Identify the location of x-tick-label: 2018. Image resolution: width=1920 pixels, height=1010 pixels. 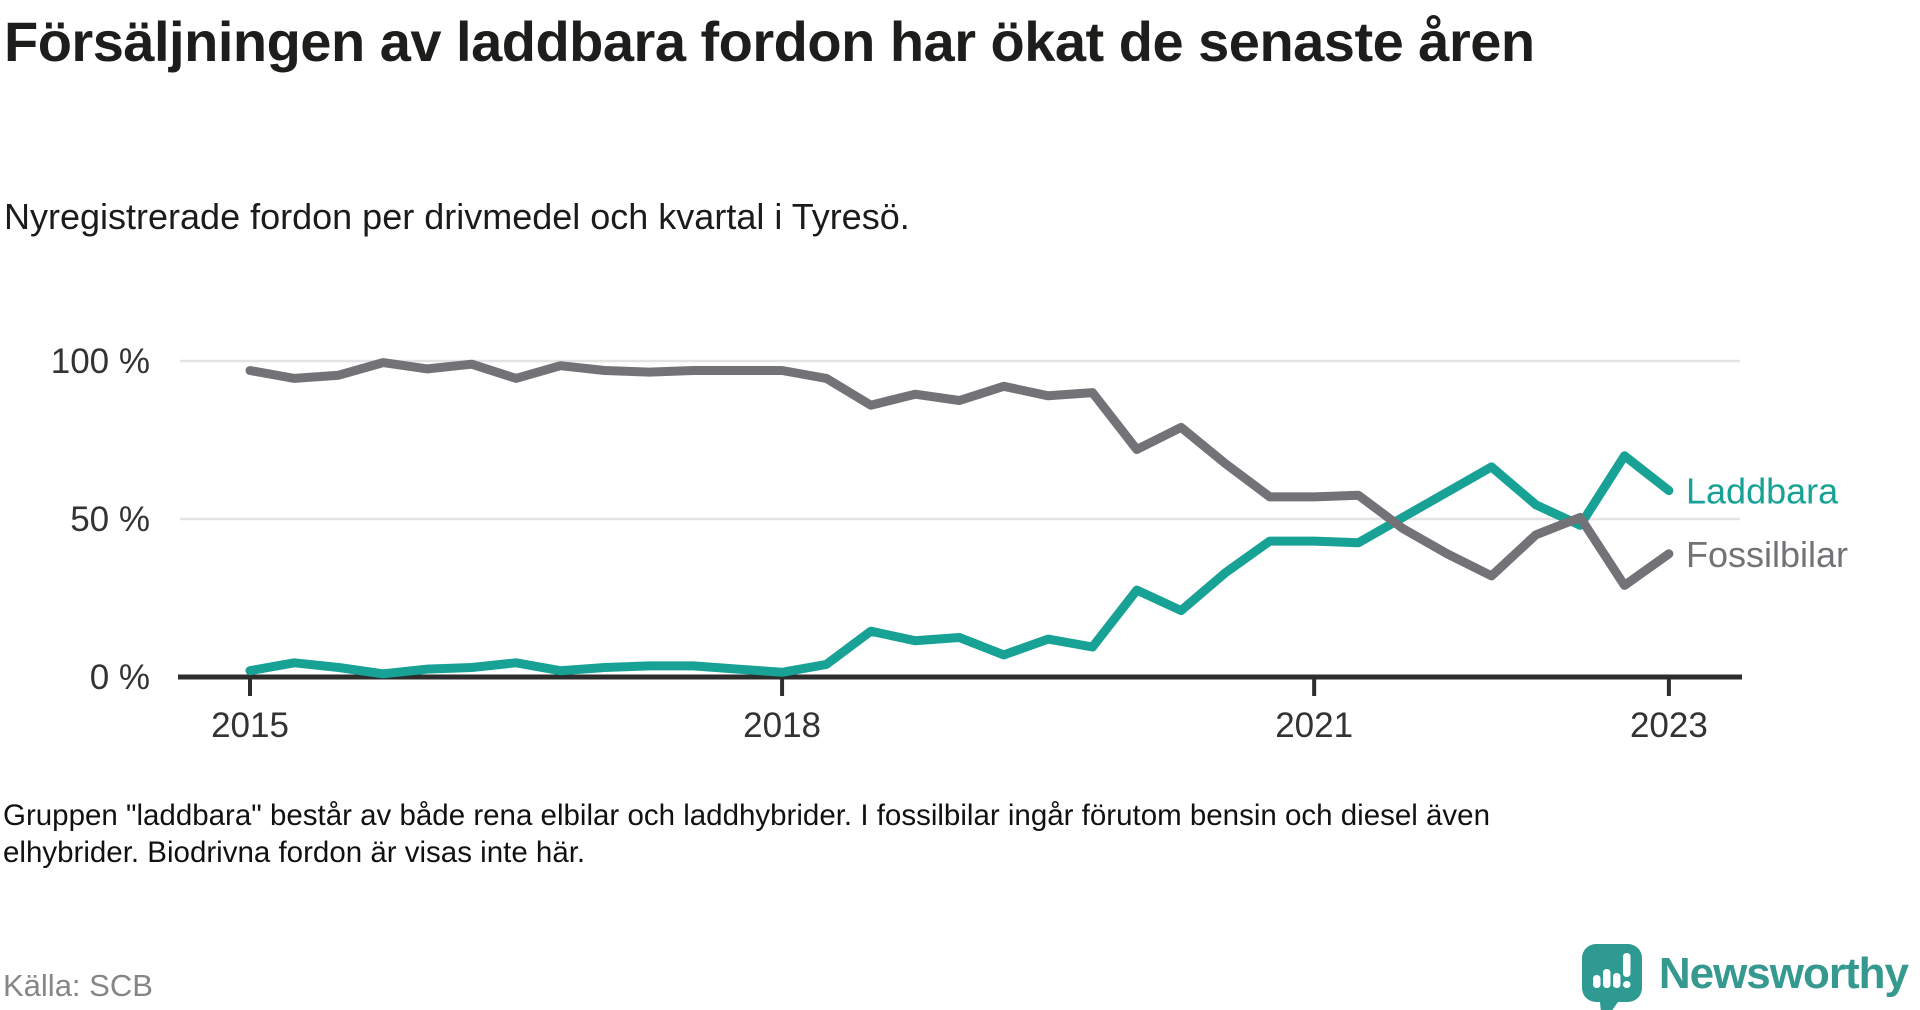
(782, 725).